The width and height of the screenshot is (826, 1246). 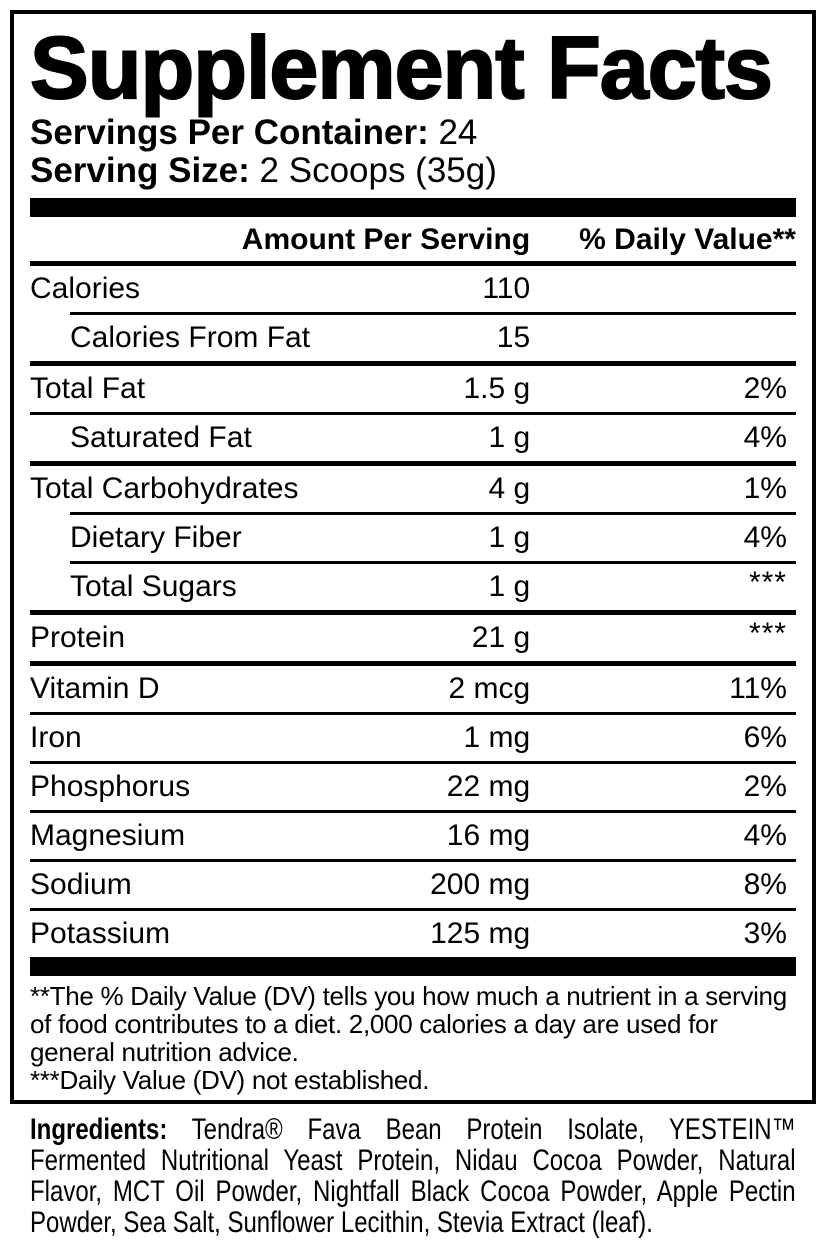 I want to click on nutrient-amount: 125 mg, so click(x=480, y=933).